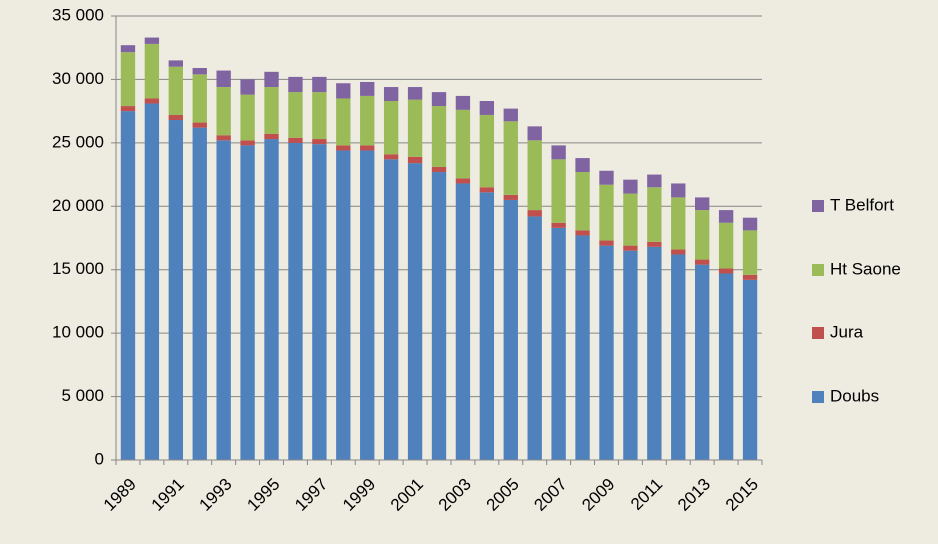 Image resolution: width=938 pixels, height=544 pixels. Describe the element at coordinates (82, 395) in the screenshot. I see `y-tick-label: 5 000` at that location.